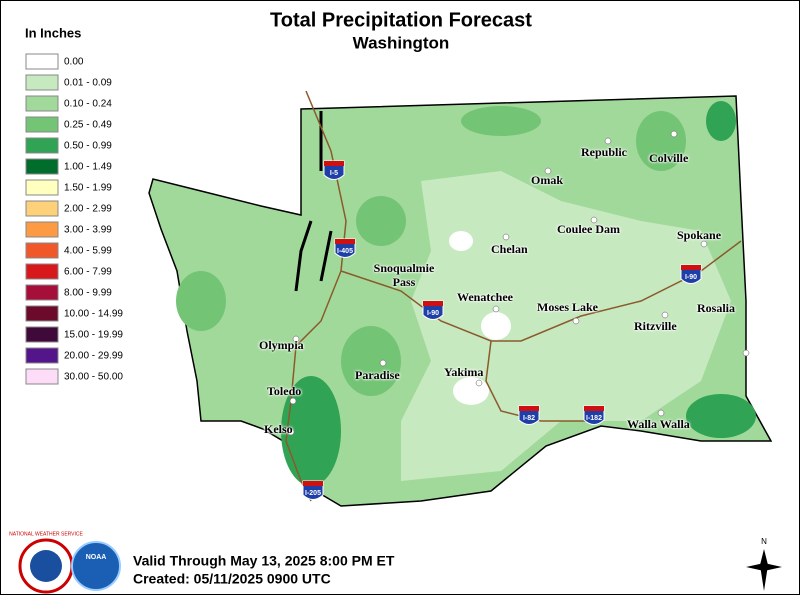 This screenshot has width=800, height=595. I want to click on legend-label: 3.00 - 3.99, so click(88, 230).